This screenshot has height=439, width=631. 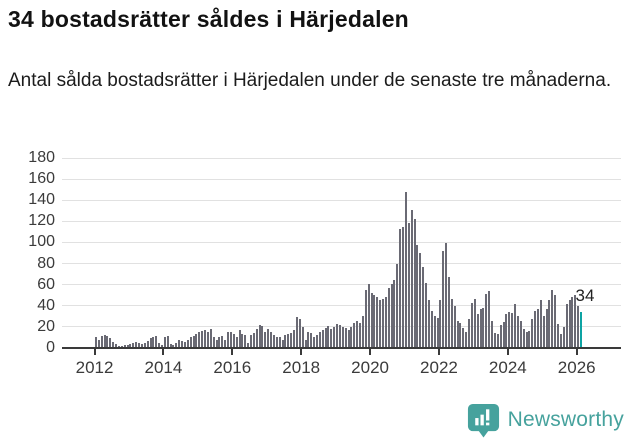 I want to click on y-axis-label: 20, so click(x=46, y=326).